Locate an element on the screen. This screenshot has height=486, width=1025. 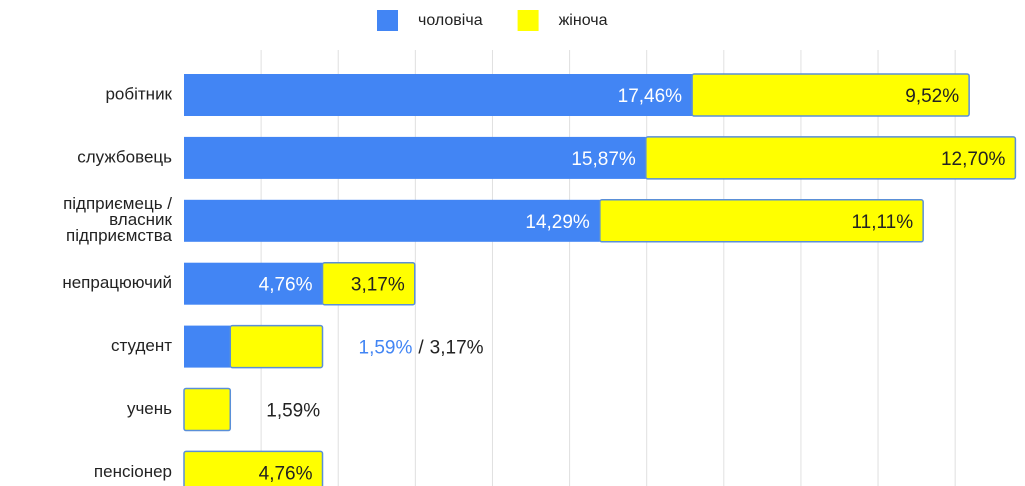
category-label: студент is located at coordinates (141, 345).